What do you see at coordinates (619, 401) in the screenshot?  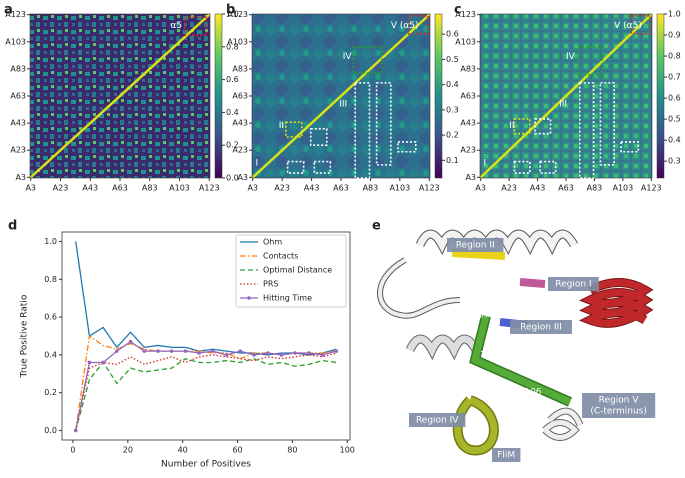 I see `structure-label: Region V` at bounding box center [619, 401].